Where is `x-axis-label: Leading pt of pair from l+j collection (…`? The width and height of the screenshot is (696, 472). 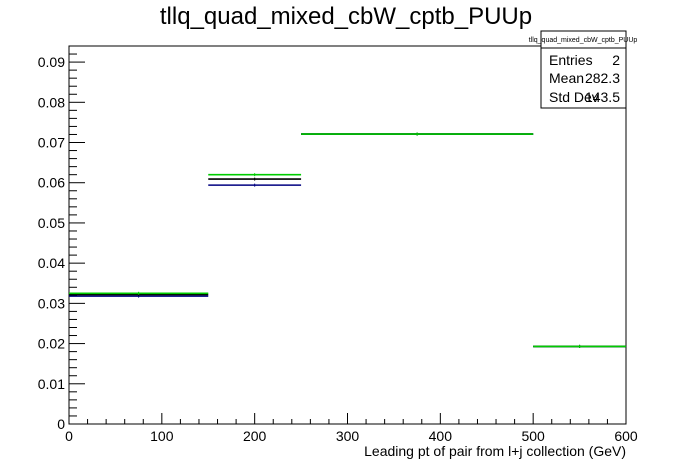 x-axis-label: Leading pt of pair from l+j collection (… is located at coordinates (495, 451).